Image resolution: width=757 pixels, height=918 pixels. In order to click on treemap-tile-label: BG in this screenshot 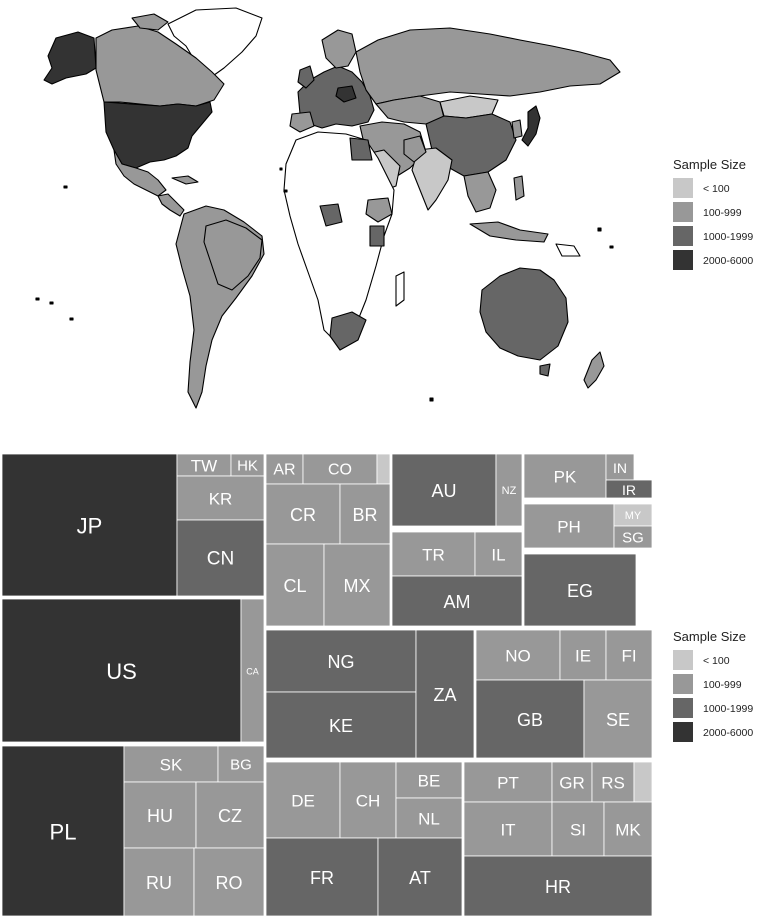, I will do `click(241, 765)`.